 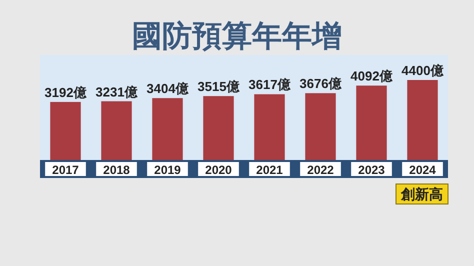 What do you see at coordinates (320, 170) in the screenshot?
I see `x-tick-label: 2022` at bounding box center [320, 170].